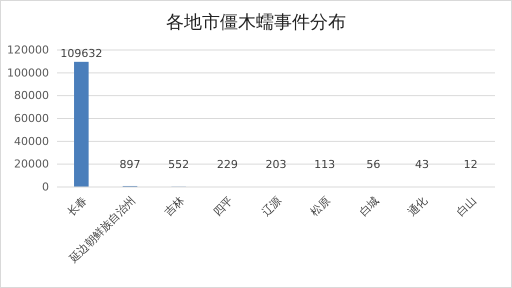  What do you see at coordinates (227, 164) in the screenshot?
I see `data-label: 229` at bounding box center [227, 164].